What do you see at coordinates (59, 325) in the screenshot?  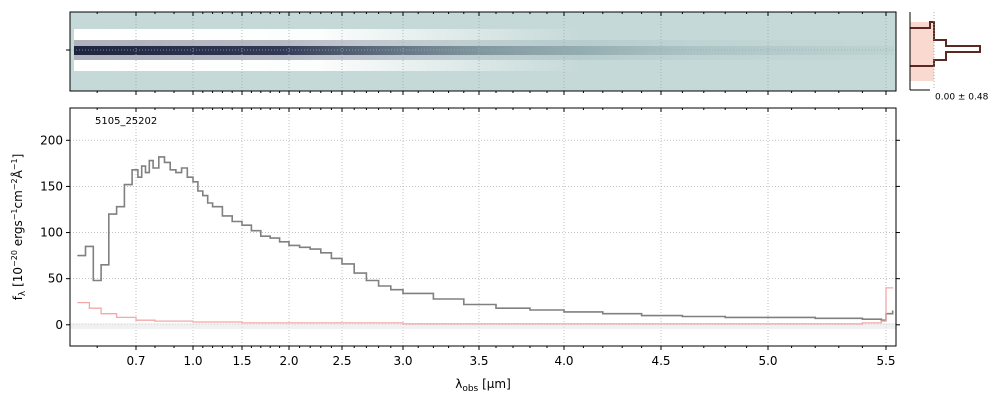 I see `y-tick-label: 0` at bounding box center [59, 325].